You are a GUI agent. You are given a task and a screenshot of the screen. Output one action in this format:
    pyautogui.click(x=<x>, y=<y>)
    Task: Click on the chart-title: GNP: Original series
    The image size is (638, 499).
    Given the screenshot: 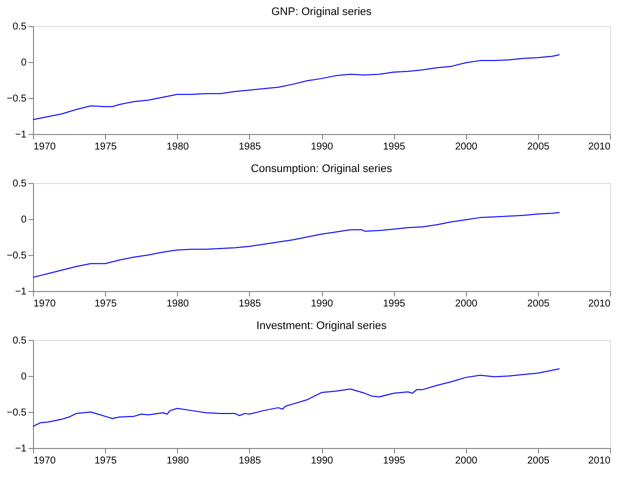 What is the action you would take?
    pyautogui.click(x=321, y=12)
    